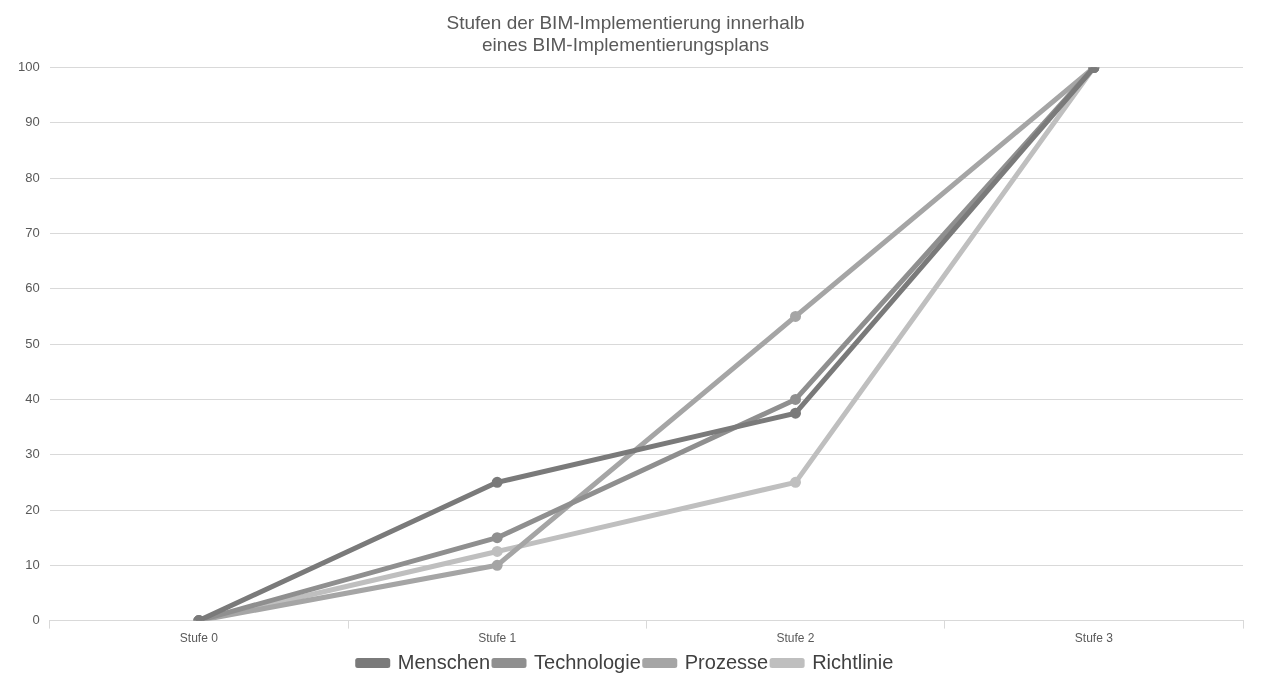  Describe the element at coordinates (32, 564) in the screenshot. I see `y-tick-label: 10` at that location.